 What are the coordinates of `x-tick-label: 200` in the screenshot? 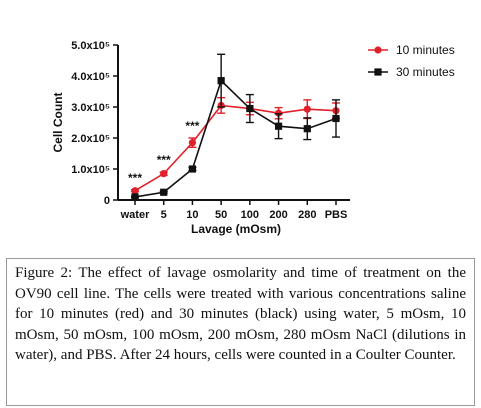 It's located at (278, 215).